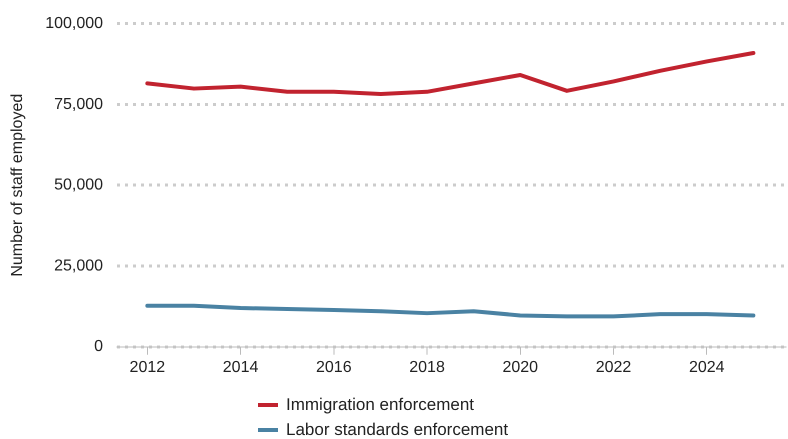 Image resolution: width=788 pixels, height=439 pixels. I want to click on y-tick-label: 100,000, so click(74, 23).